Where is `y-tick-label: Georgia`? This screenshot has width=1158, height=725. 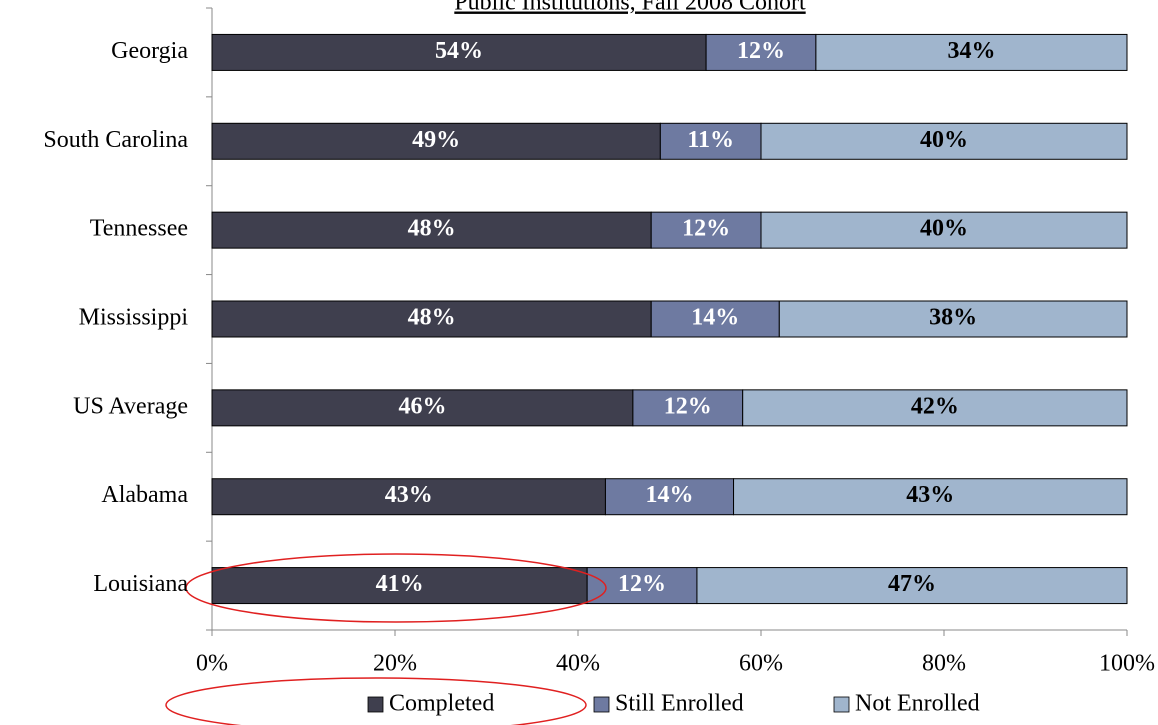
y-tick-label: Georgia is located at coordinates (149, 51).